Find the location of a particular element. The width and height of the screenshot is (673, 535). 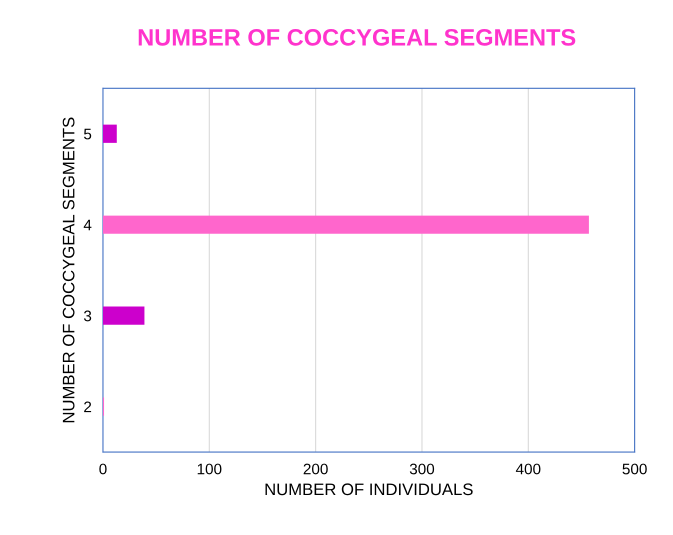

x-tick-label: 500 is located at coordinates (634, 469).